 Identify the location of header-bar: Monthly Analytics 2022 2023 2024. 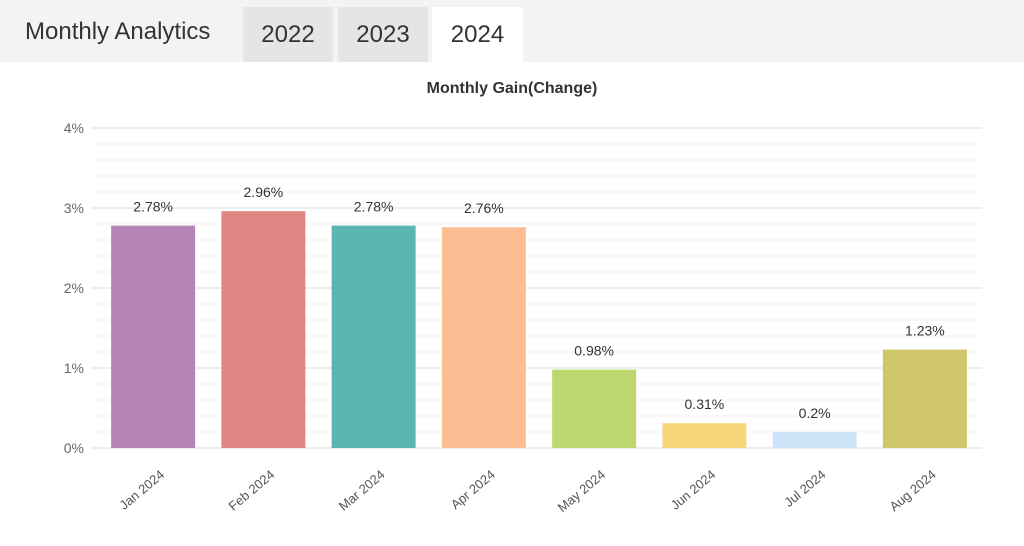
(512, 31).